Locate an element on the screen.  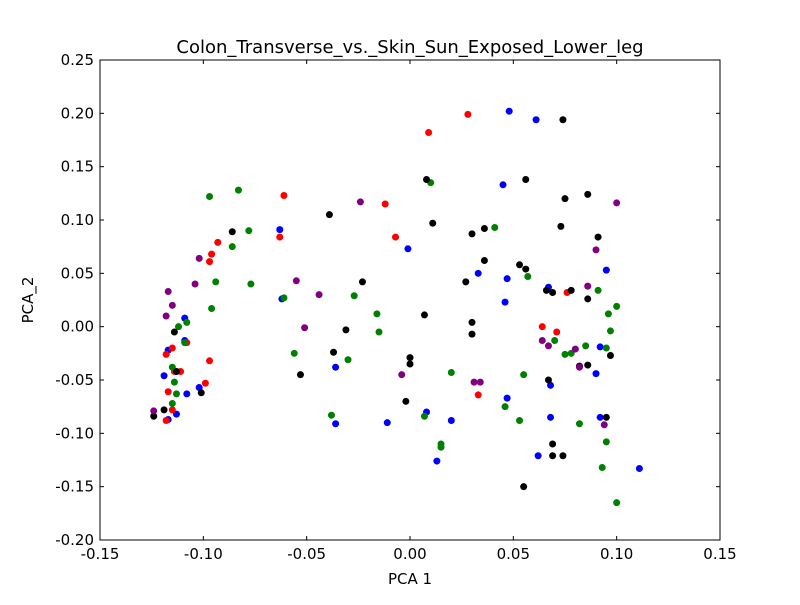
y-axis-label: PCA_2 is located at coordinates (28, 300).